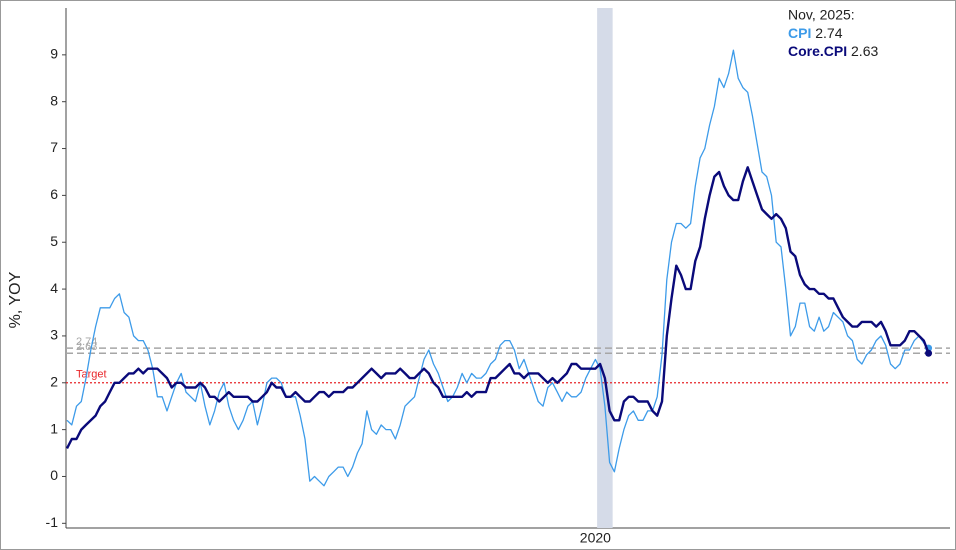 The image size is (956, 550). Describe the element at coordinates (54, 428) in the screenshot. I see `y-tick-label: 1` at that location.